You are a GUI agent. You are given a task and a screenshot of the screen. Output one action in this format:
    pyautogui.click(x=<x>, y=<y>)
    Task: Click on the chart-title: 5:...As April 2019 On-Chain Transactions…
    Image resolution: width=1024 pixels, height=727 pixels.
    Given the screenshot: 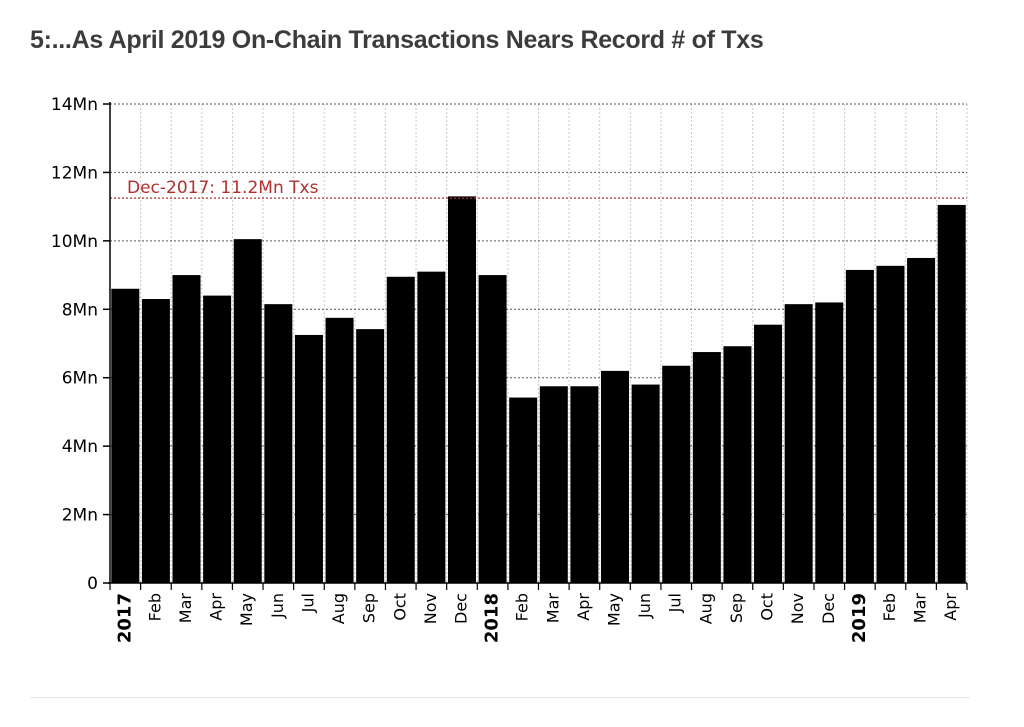 What is the action you would take?
    pyautogui.click(x=397, y=40)
    